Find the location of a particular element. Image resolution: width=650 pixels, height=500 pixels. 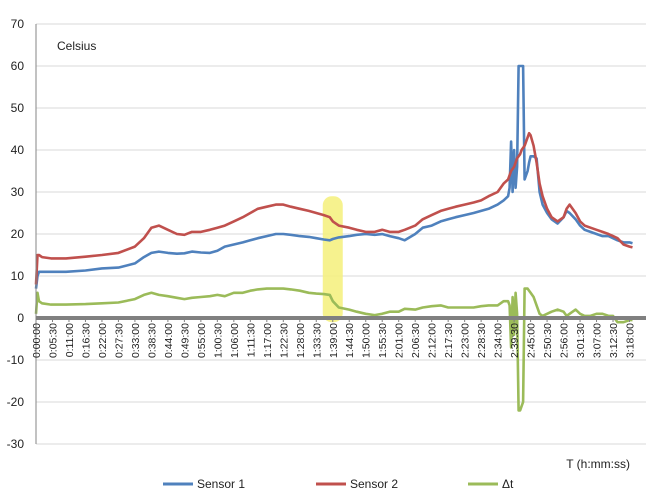

x-tick-label: 1:33:30 is located at coordinates (317, 340).